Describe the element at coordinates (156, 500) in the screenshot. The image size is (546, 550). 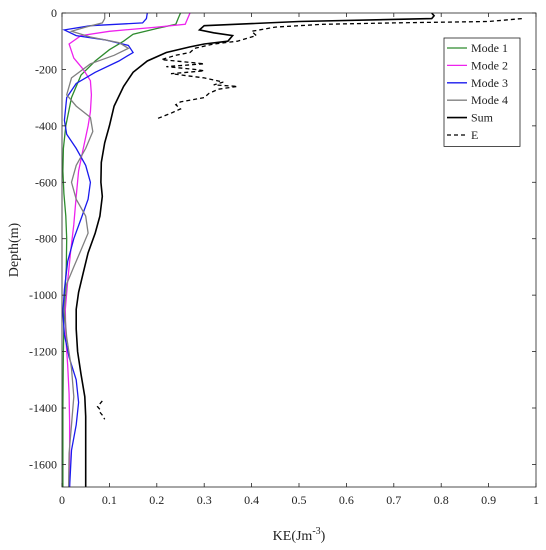
I see `x-tick-label: 0.2` at that location.